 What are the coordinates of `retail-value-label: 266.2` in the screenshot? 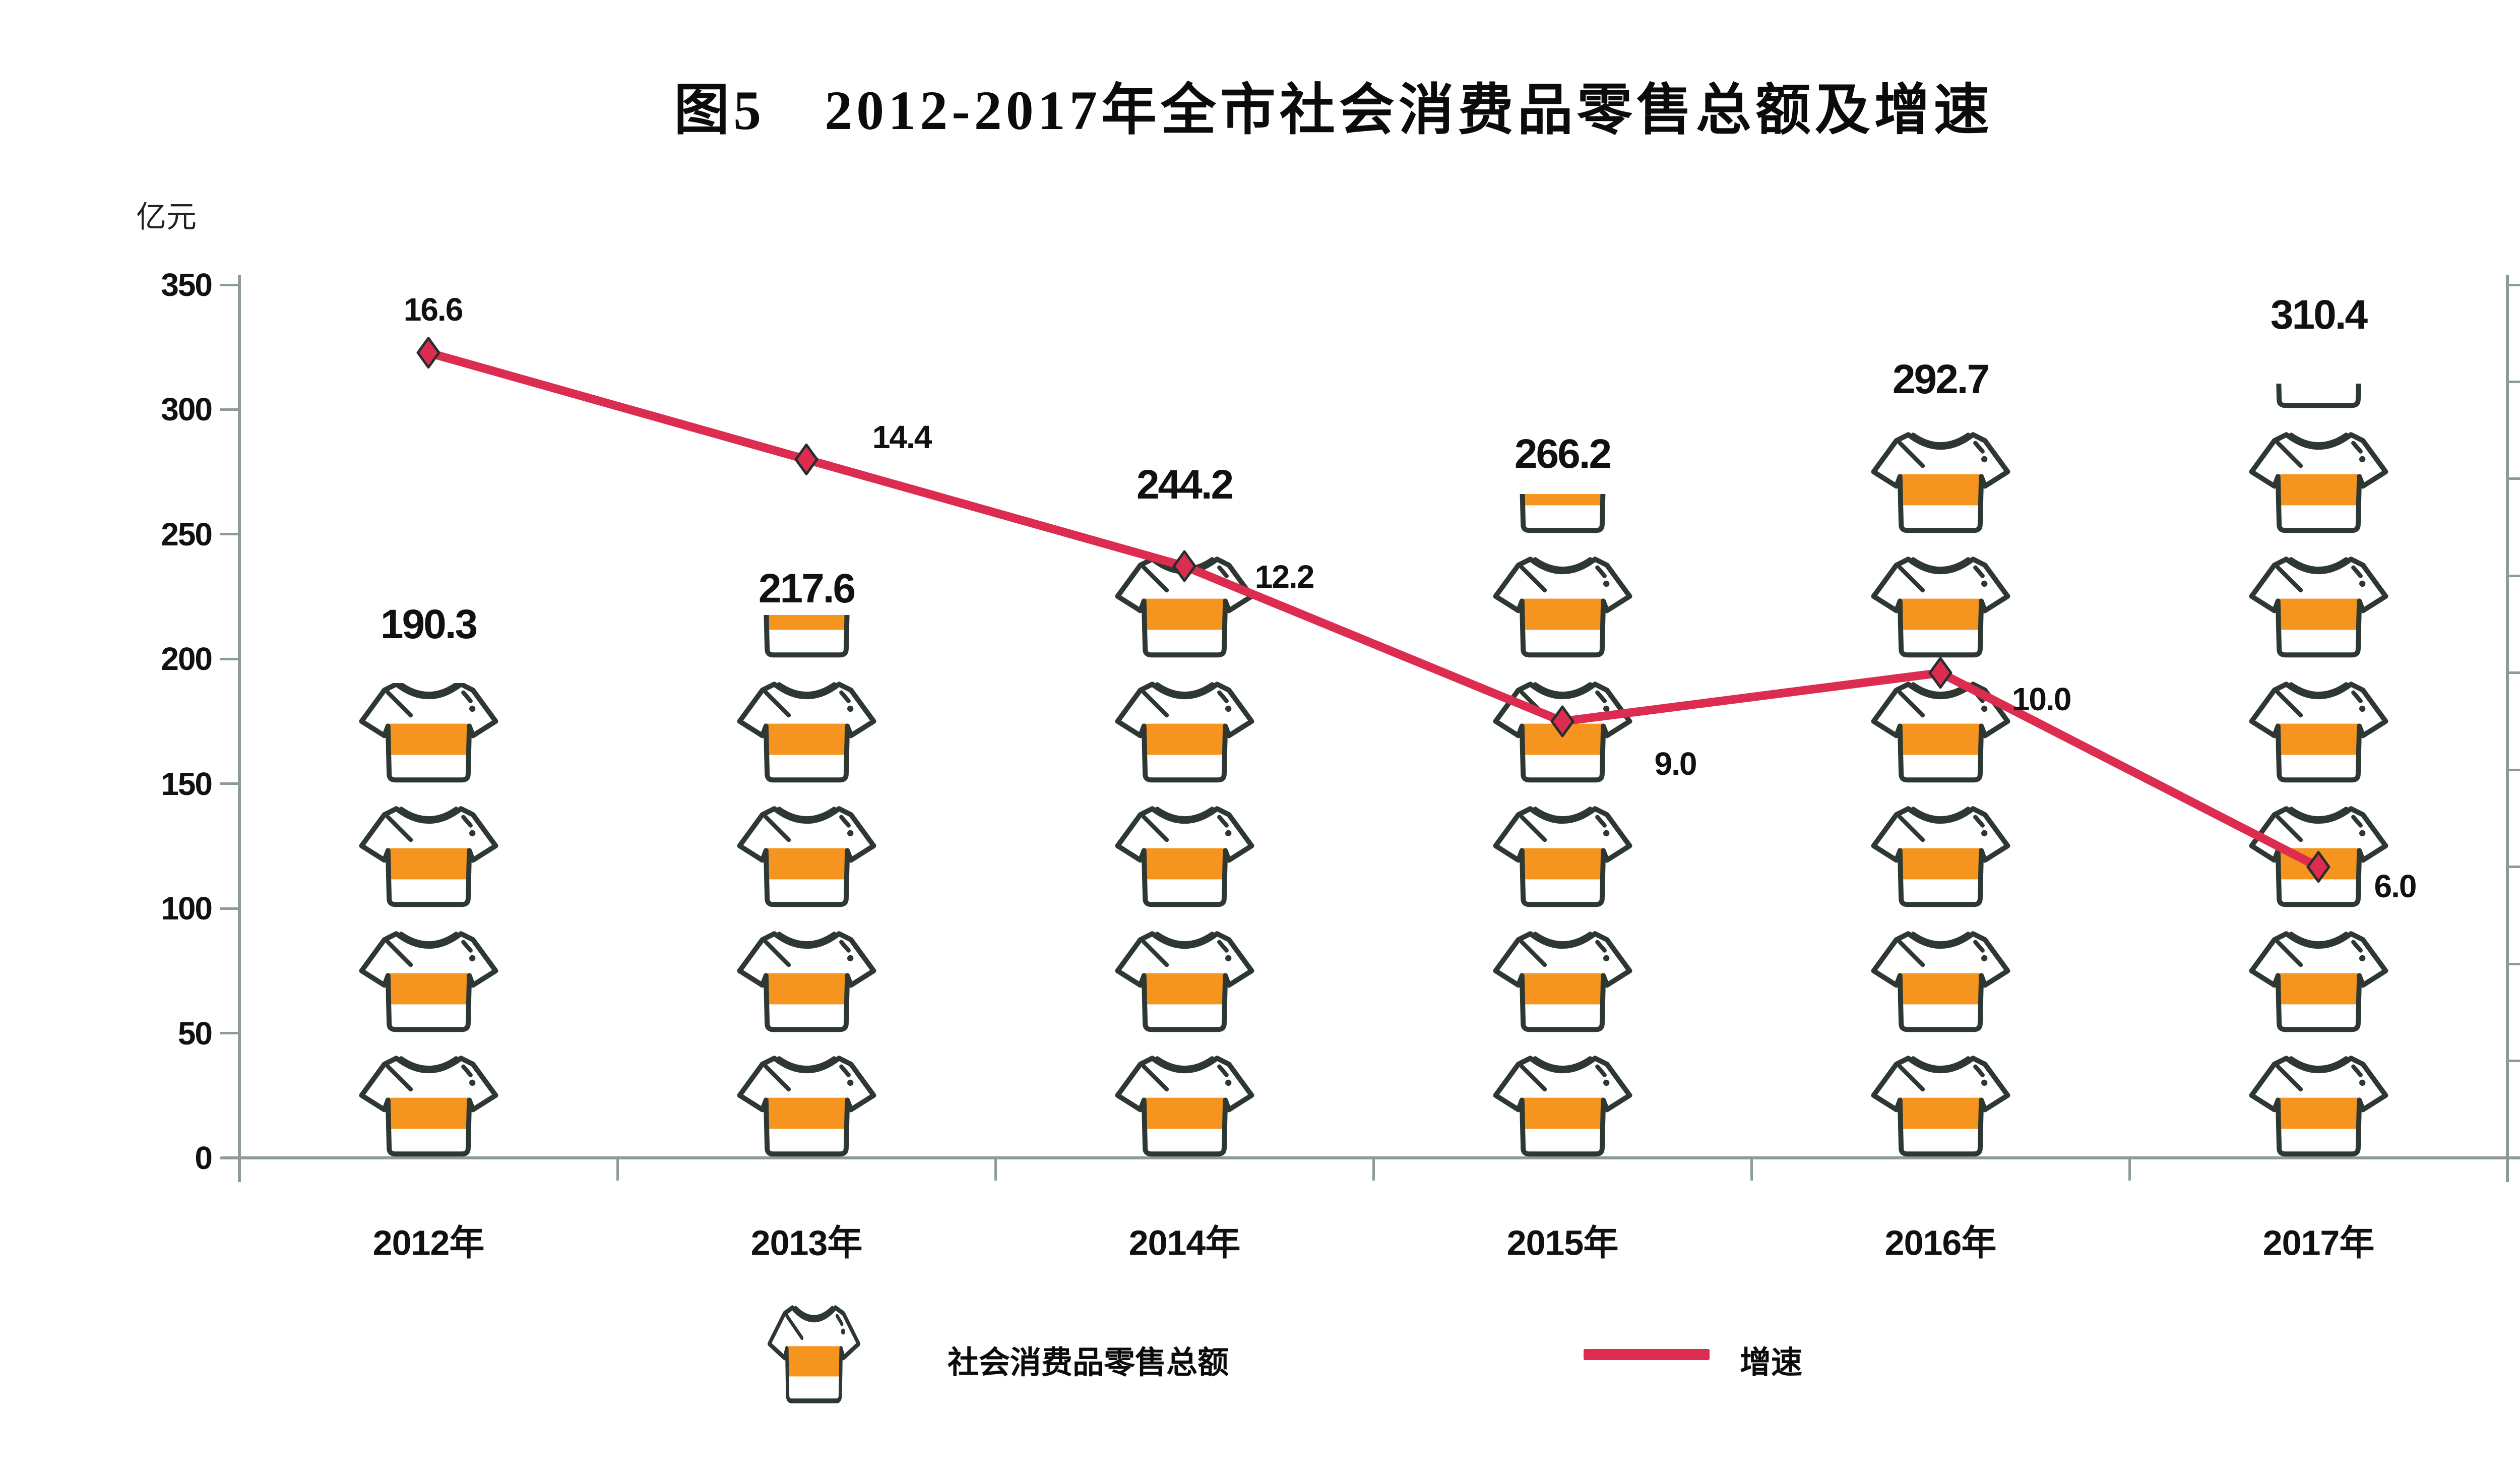 It's located at (1563, 454).